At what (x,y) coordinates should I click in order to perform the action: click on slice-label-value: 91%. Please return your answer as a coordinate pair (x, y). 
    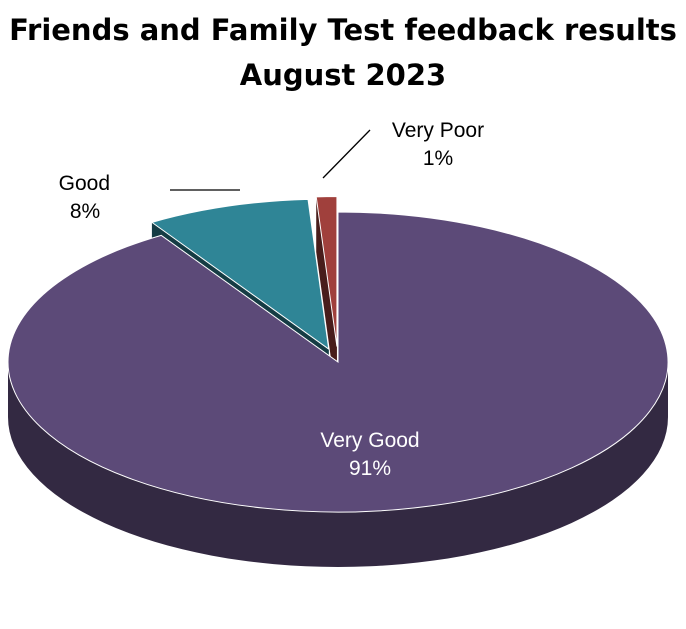
    Looking at the image, I should click on (370, 468).